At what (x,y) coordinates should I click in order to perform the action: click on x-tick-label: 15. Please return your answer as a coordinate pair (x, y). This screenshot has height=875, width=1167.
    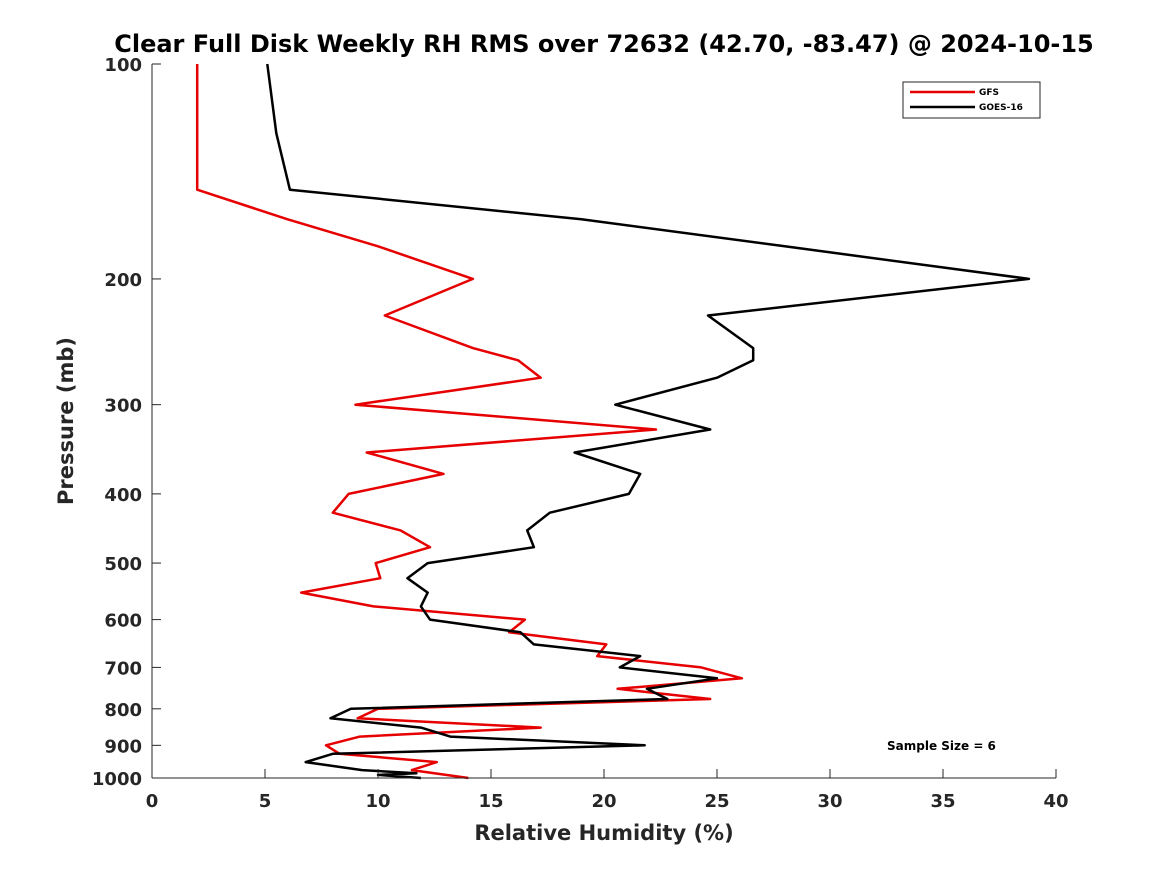
    Looking at the image, I should click on (490, 801).